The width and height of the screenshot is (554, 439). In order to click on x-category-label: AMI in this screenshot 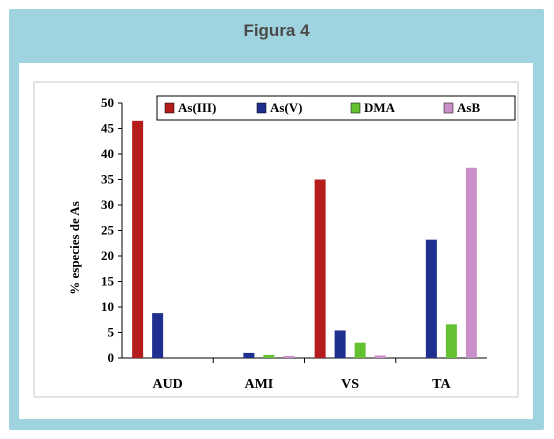, I will do `click(258, 384)`.